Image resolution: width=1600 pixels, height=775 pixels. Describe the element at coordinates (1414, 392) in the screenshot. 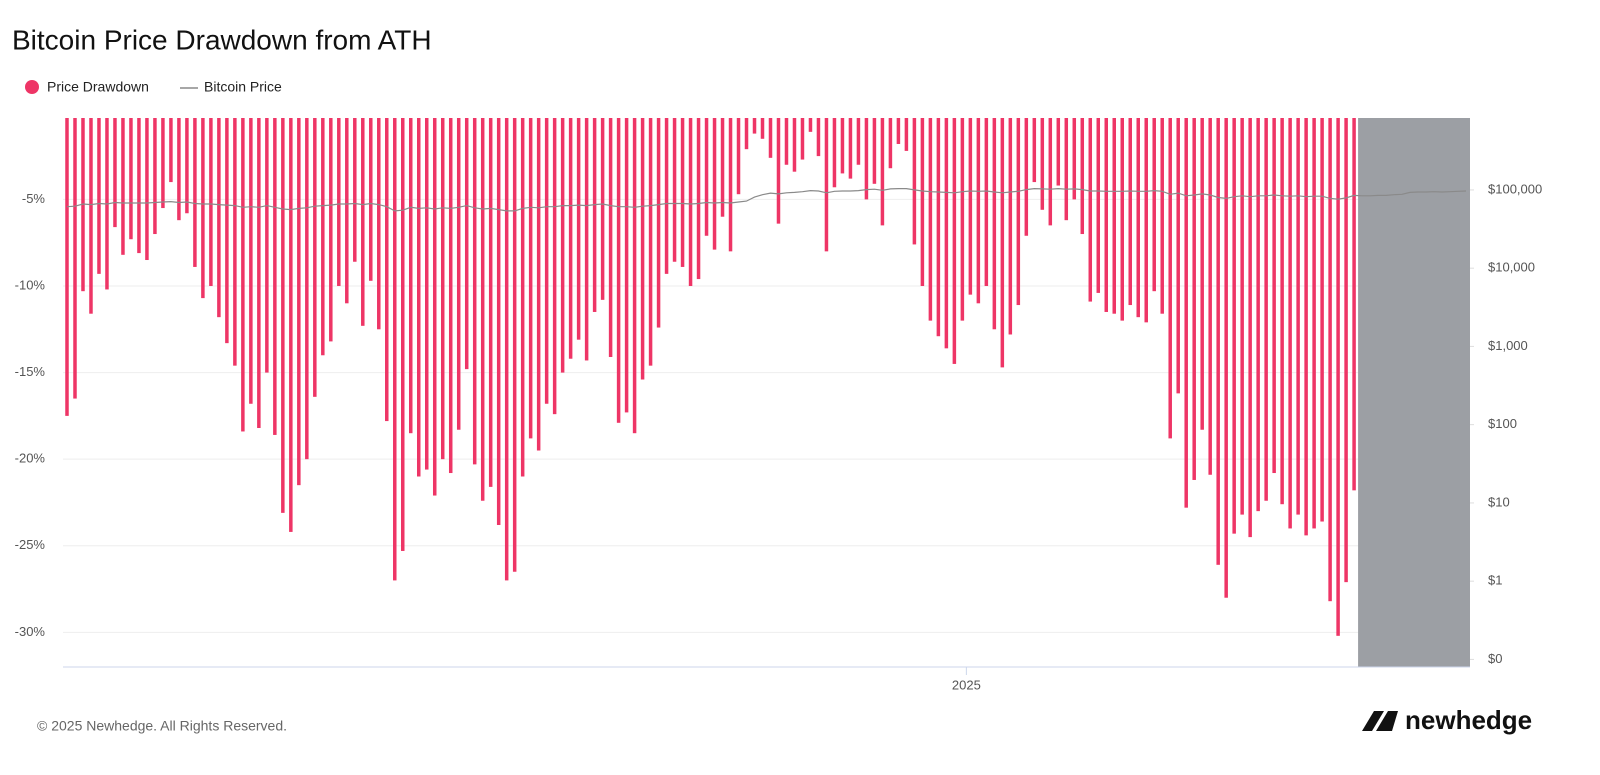

I see `no-data-region` at that location.